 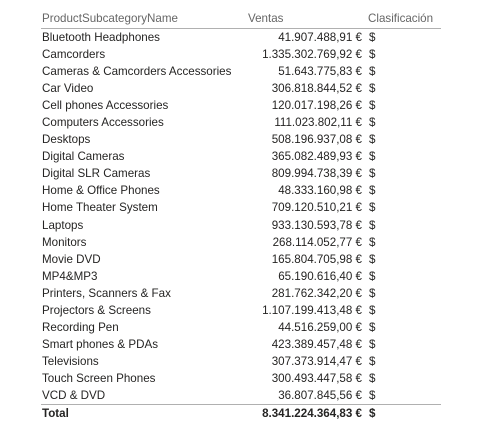 I want to click on row-ventas-value: 1.335.302.769,92 €, so click(x=312, y=55).